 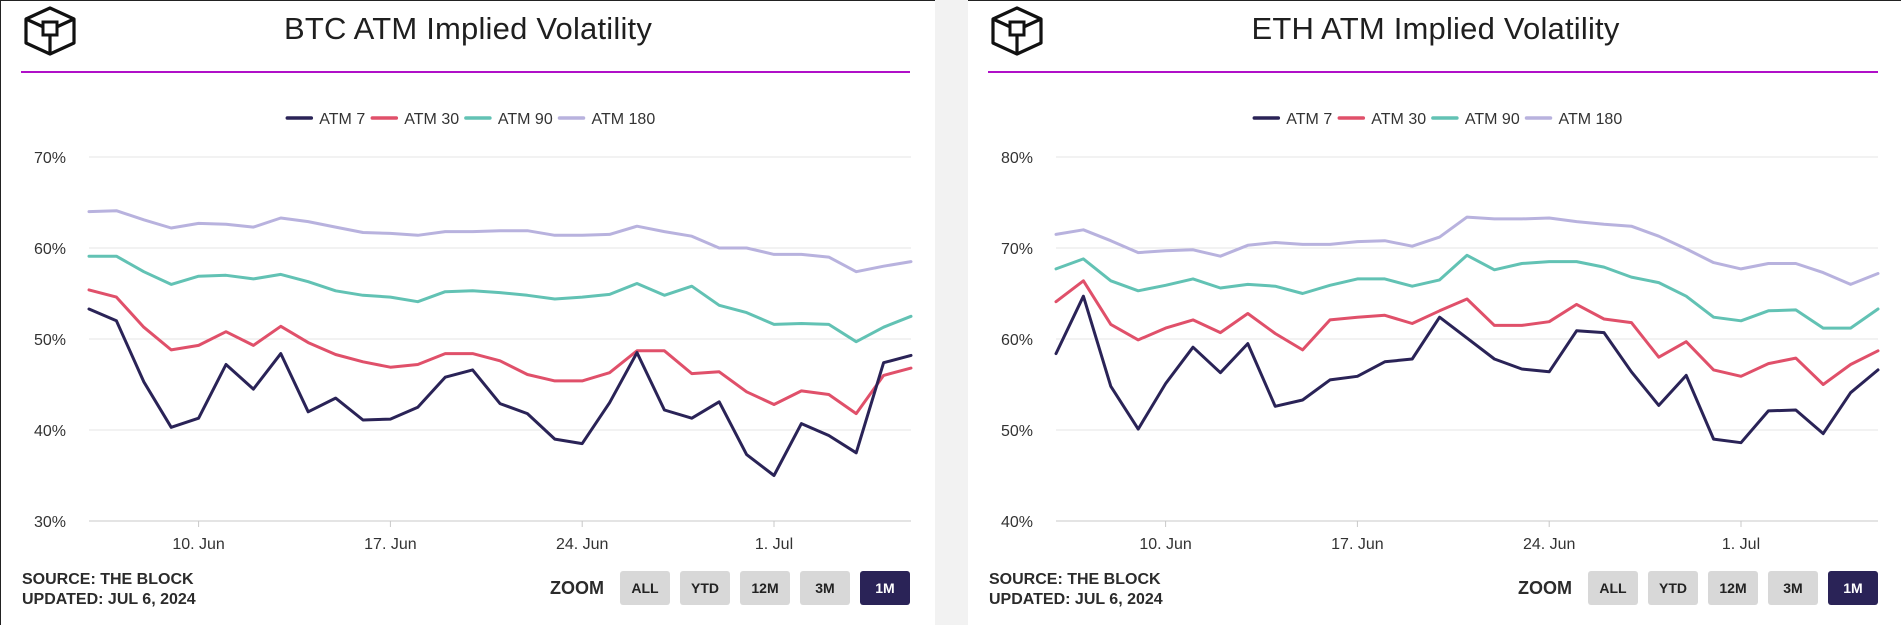 I want to click on chart-title: BTC ATM Implied Volatility, so click(x=468, y=28).